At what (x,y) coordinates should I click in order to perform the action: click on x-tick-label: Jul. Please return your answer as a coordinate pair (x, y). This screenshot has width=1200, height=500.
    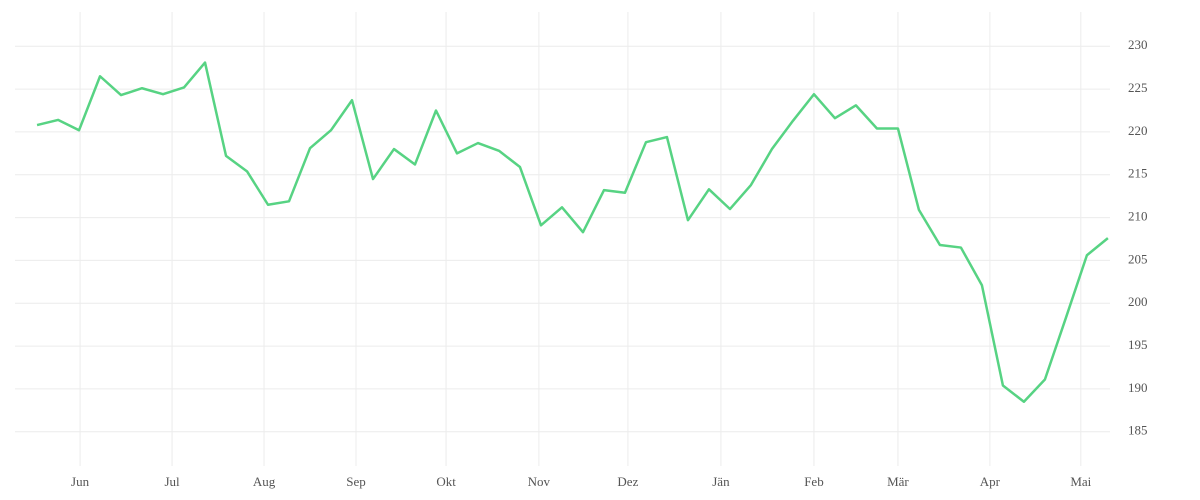
    Looking at the image, I should click on (172, 481).